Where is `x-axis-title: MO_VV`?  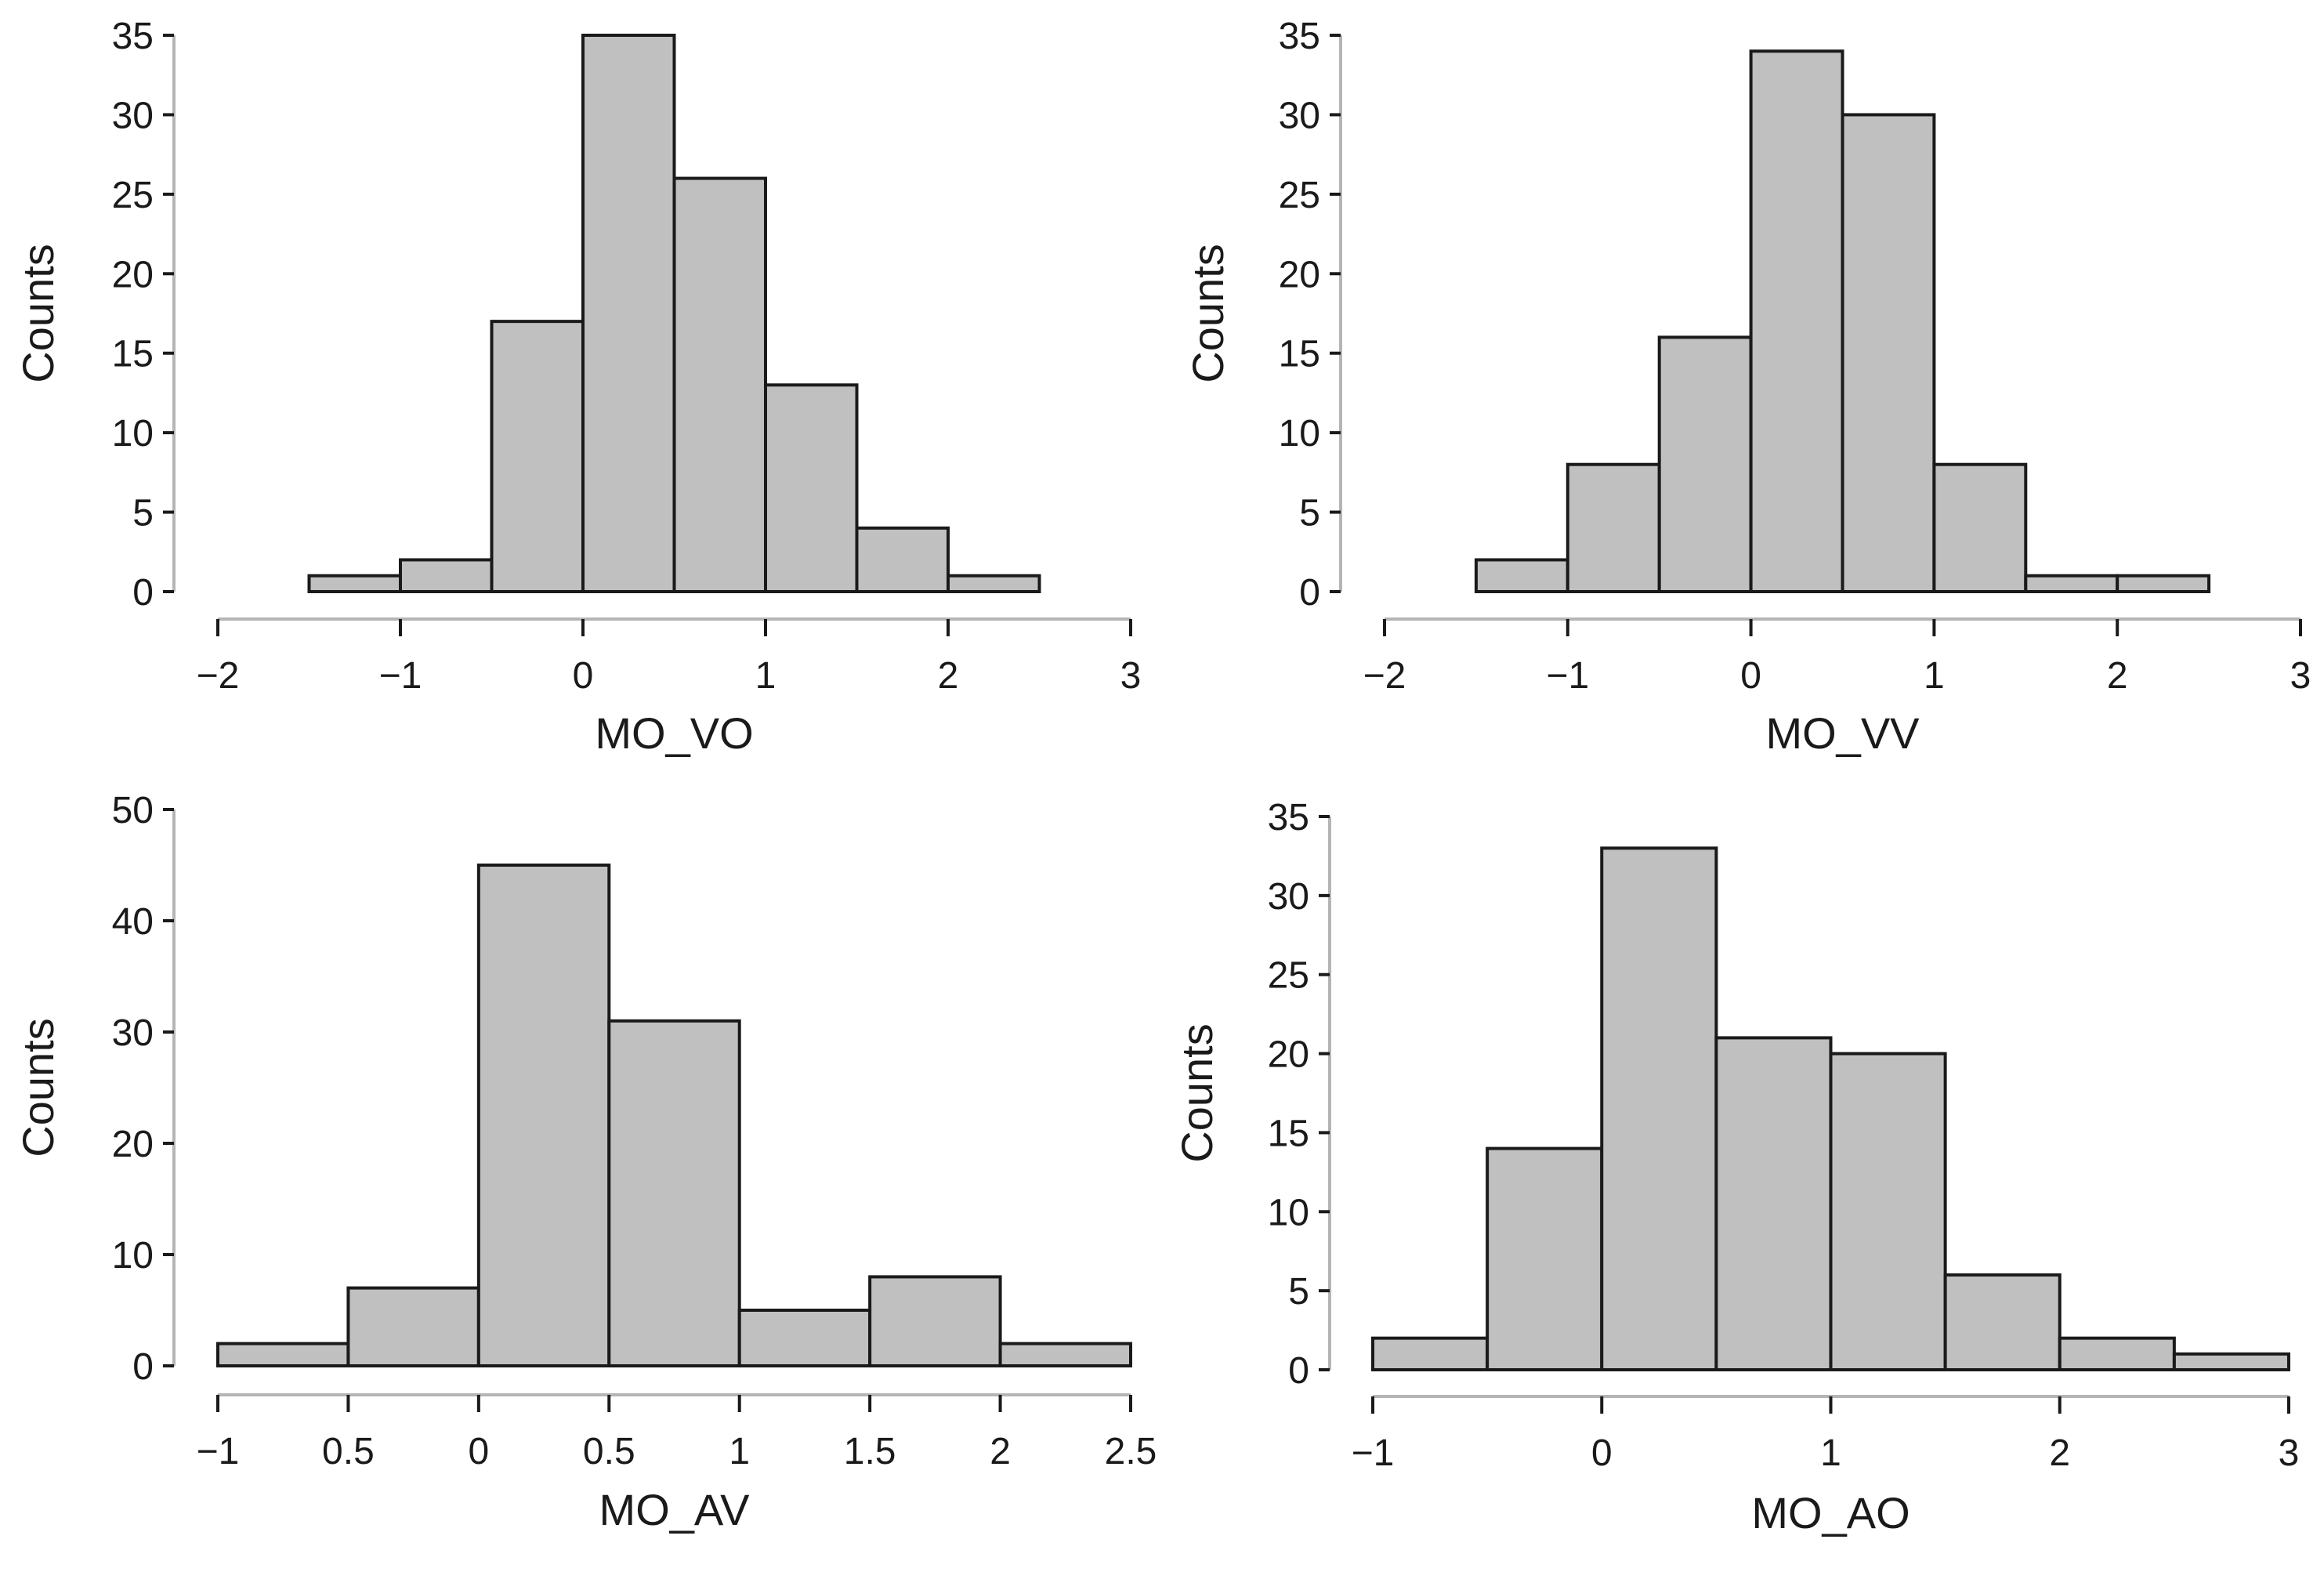 x-axis-title: MO_VV is located at coordinates (1843, 733).